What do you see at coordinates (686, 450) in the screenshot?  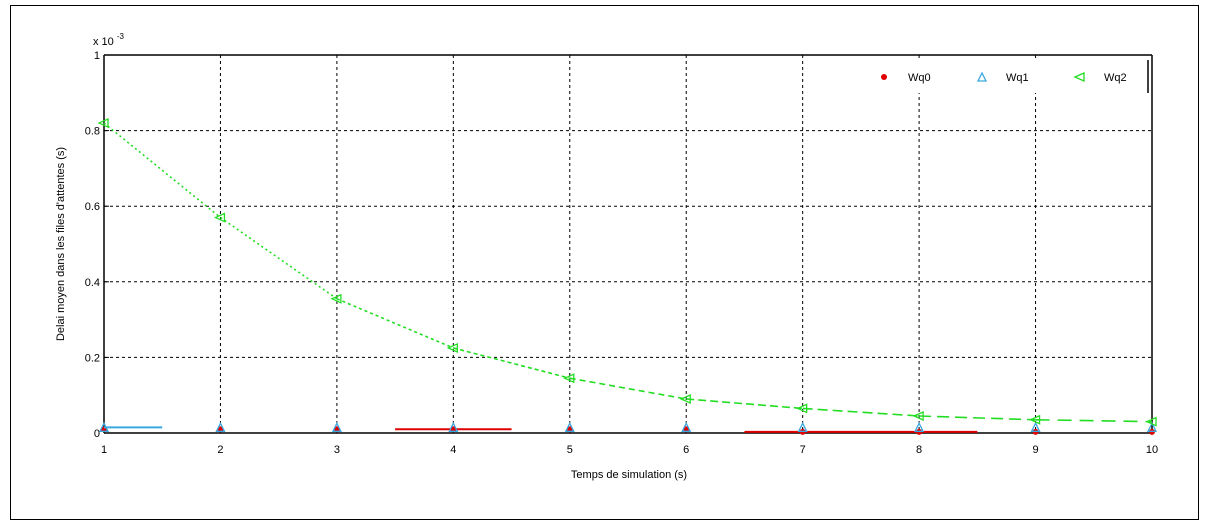 I see `x-tick-label: 6` at bounding box center [686, 450].